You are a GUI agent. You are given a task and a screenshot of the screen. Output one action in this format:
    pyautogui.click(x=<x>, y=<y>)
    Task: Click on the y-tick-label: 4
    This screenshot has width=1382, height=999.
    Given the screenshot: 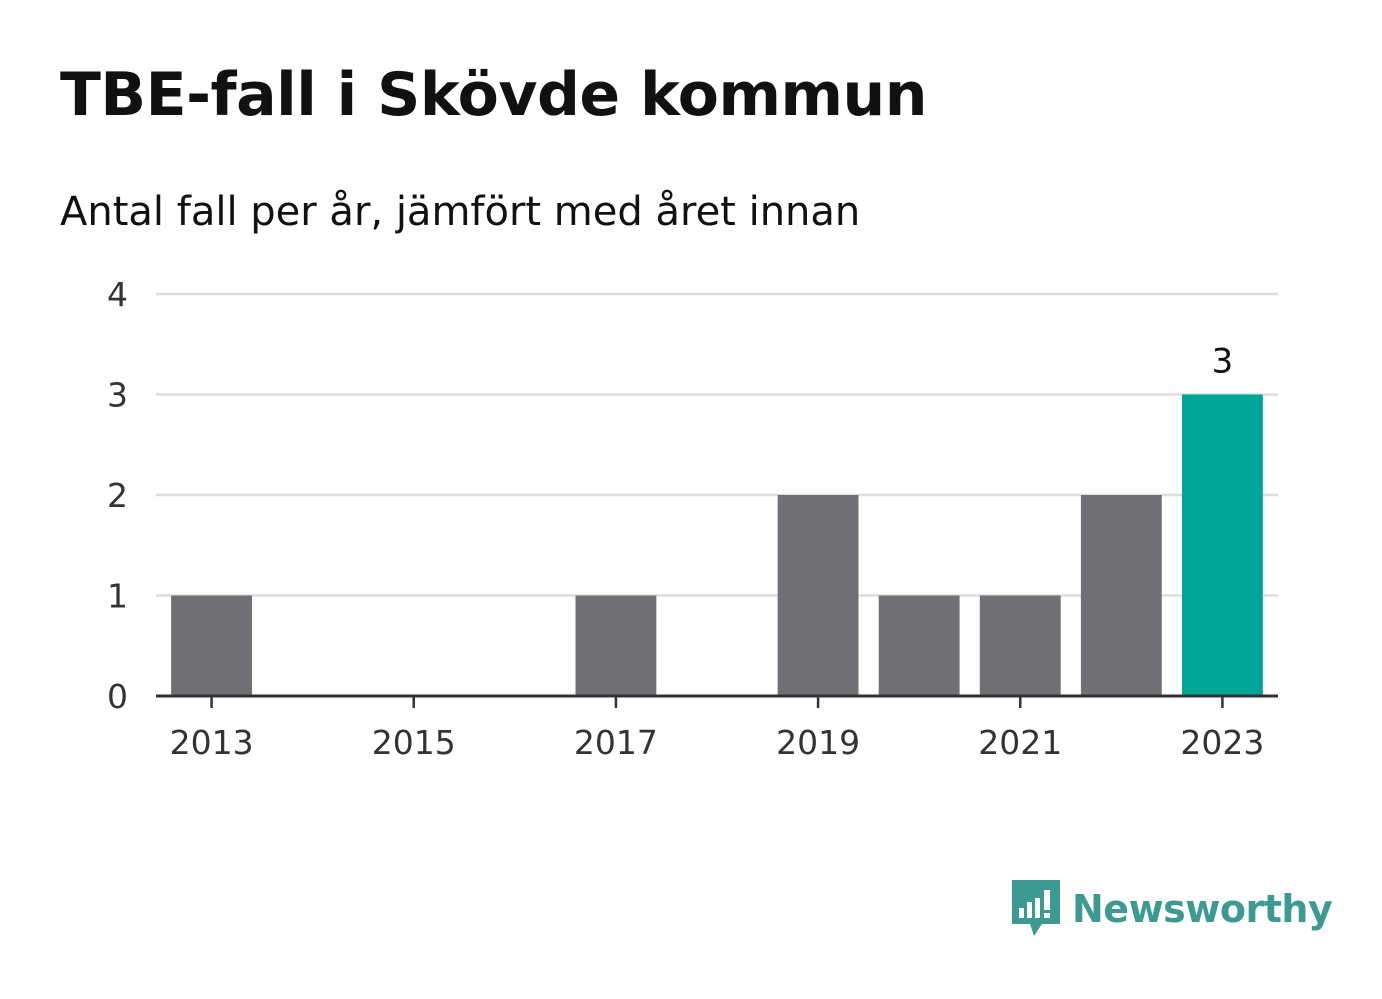 What is the action you would take?
    pyautogui.click(x=117, y=294)
    